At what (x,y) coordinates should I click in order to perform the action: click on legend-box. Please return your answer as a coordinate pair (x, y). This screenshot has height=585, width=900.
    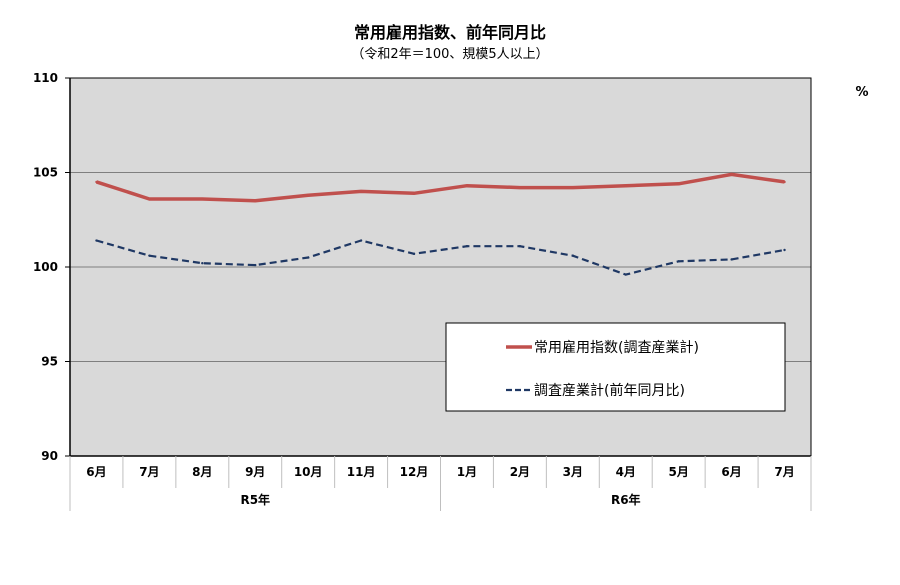
    Looking at the image, I should click on (615, 367).